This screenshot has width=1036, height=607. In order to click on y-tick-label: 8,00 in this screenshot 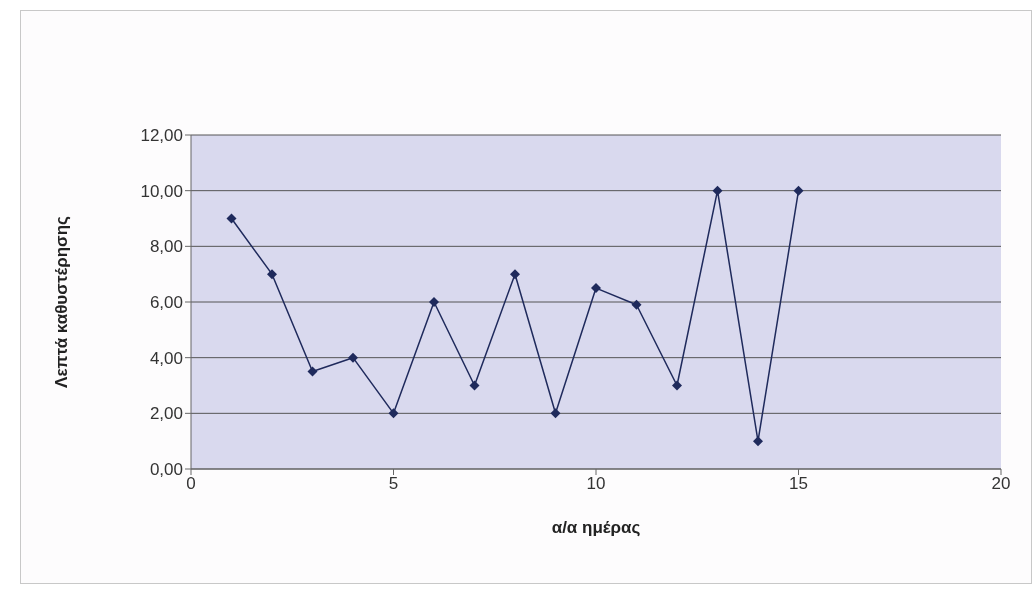, I will do `click(166, 247)`.